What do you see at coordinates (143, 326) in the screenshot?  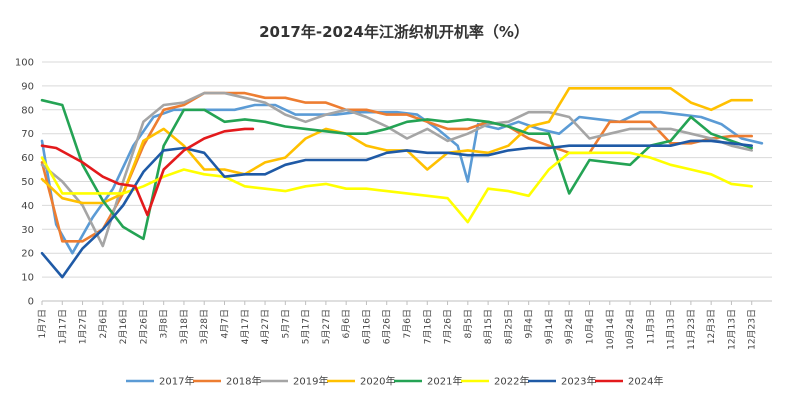 I see `x-tick-label: 2月26日` at bounding box center [143, 326].